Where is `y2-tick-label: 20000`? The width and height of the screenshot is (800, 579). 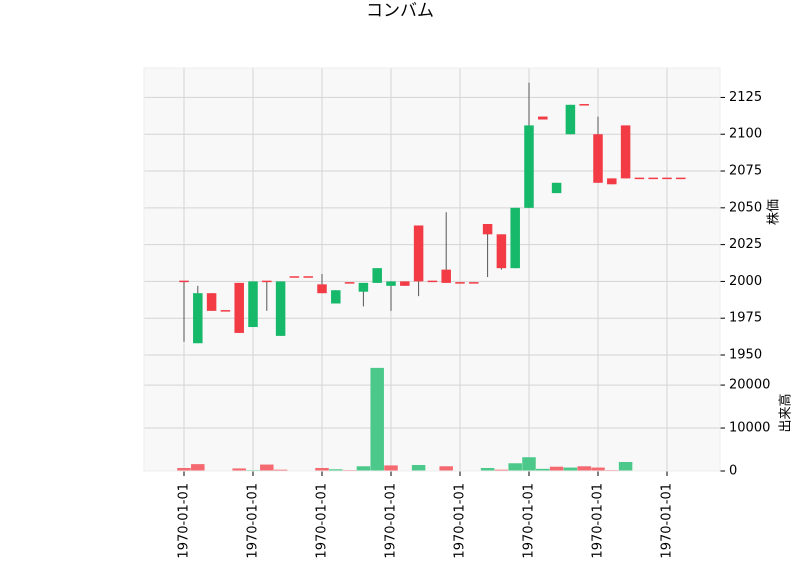 y2-tick-label: 20000 is located at coordinates (749, 385).